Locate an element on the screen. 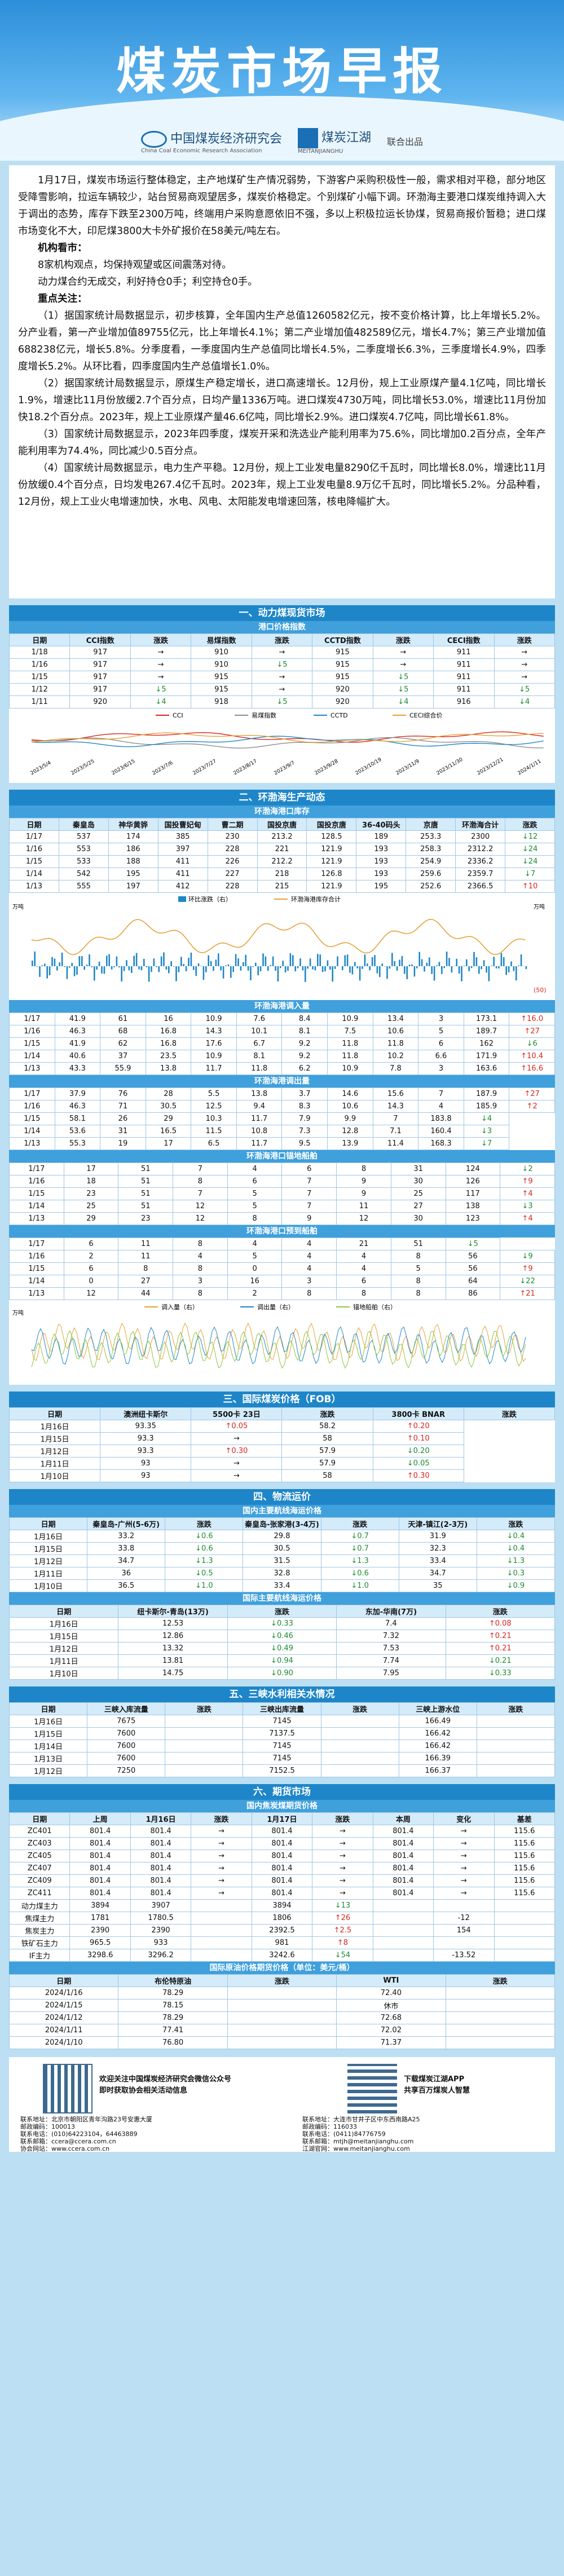  table-cell: 920 is located at coordinates (342, 689).